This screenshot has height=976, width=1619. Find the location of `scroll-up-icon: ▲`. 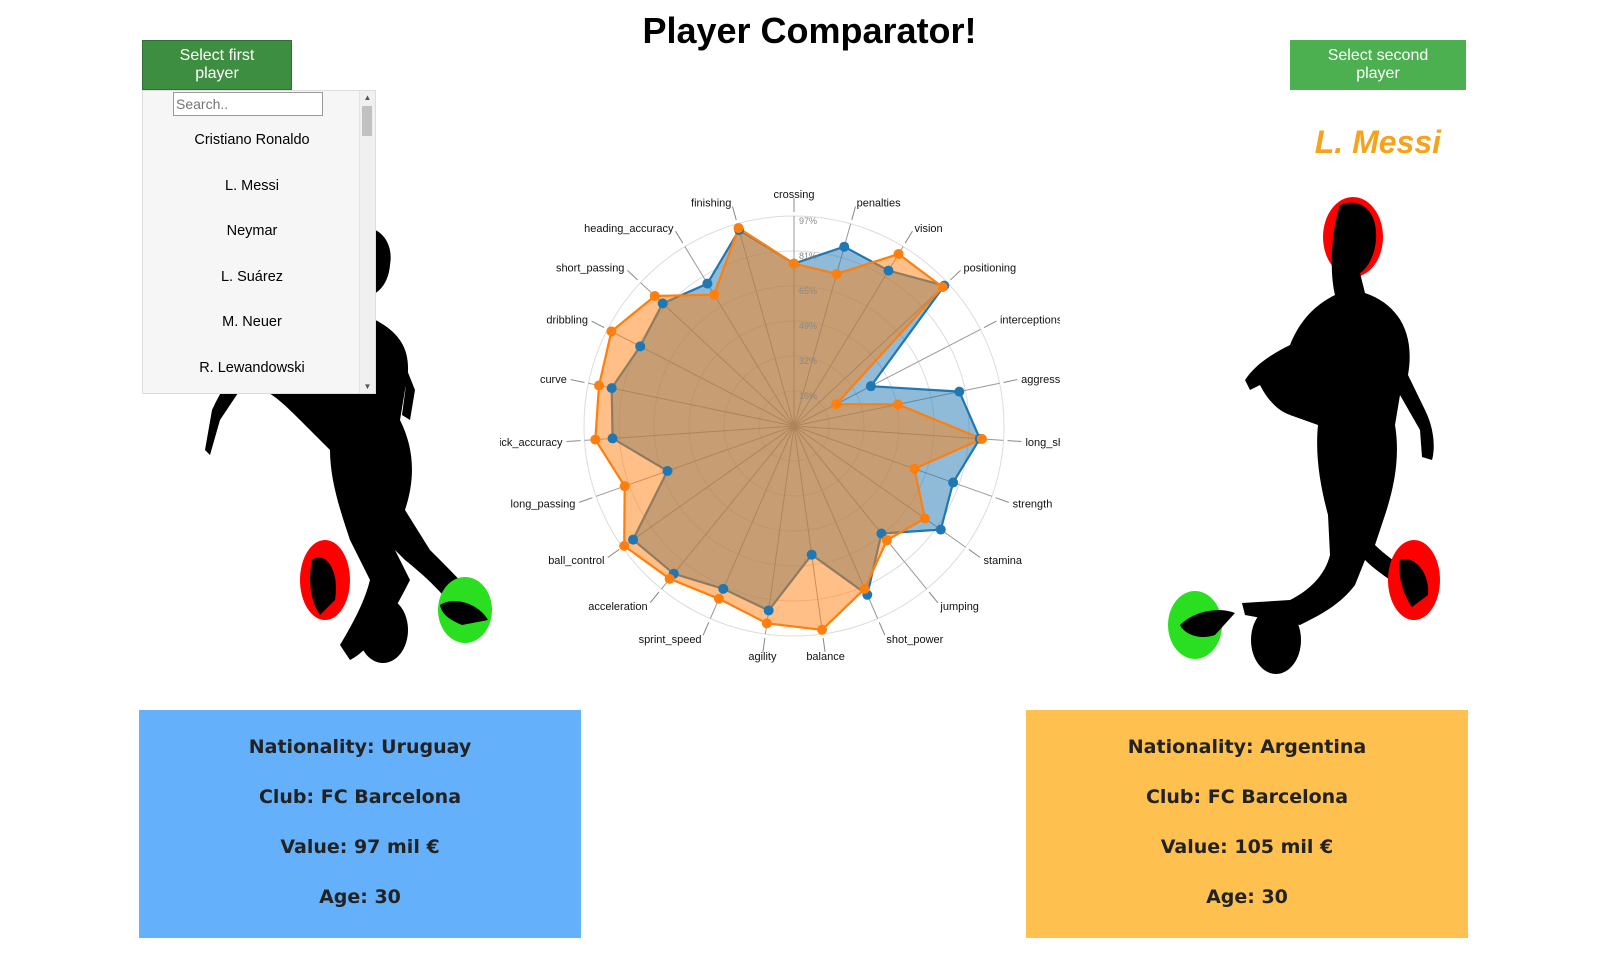

scroll-up-icon: ▲ is located at coordinates (367, 97).